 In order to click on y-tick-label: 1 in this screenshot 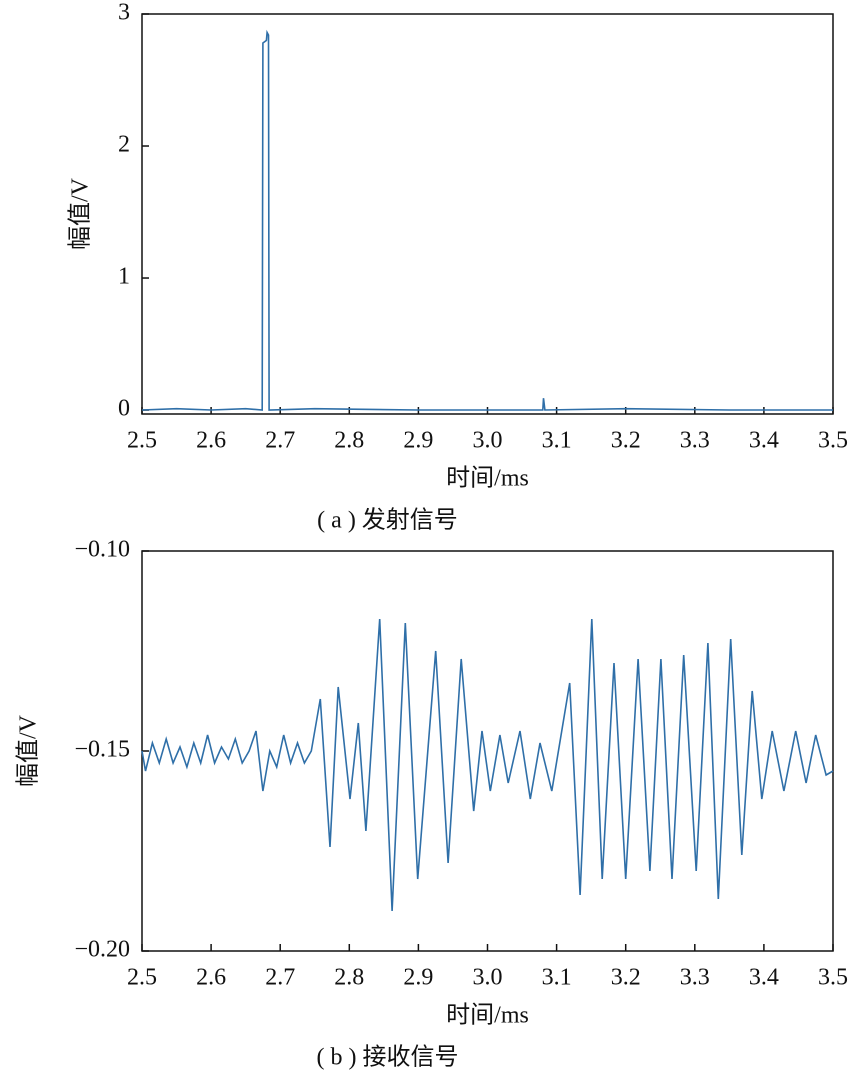, I will do `click(124, 277)`.